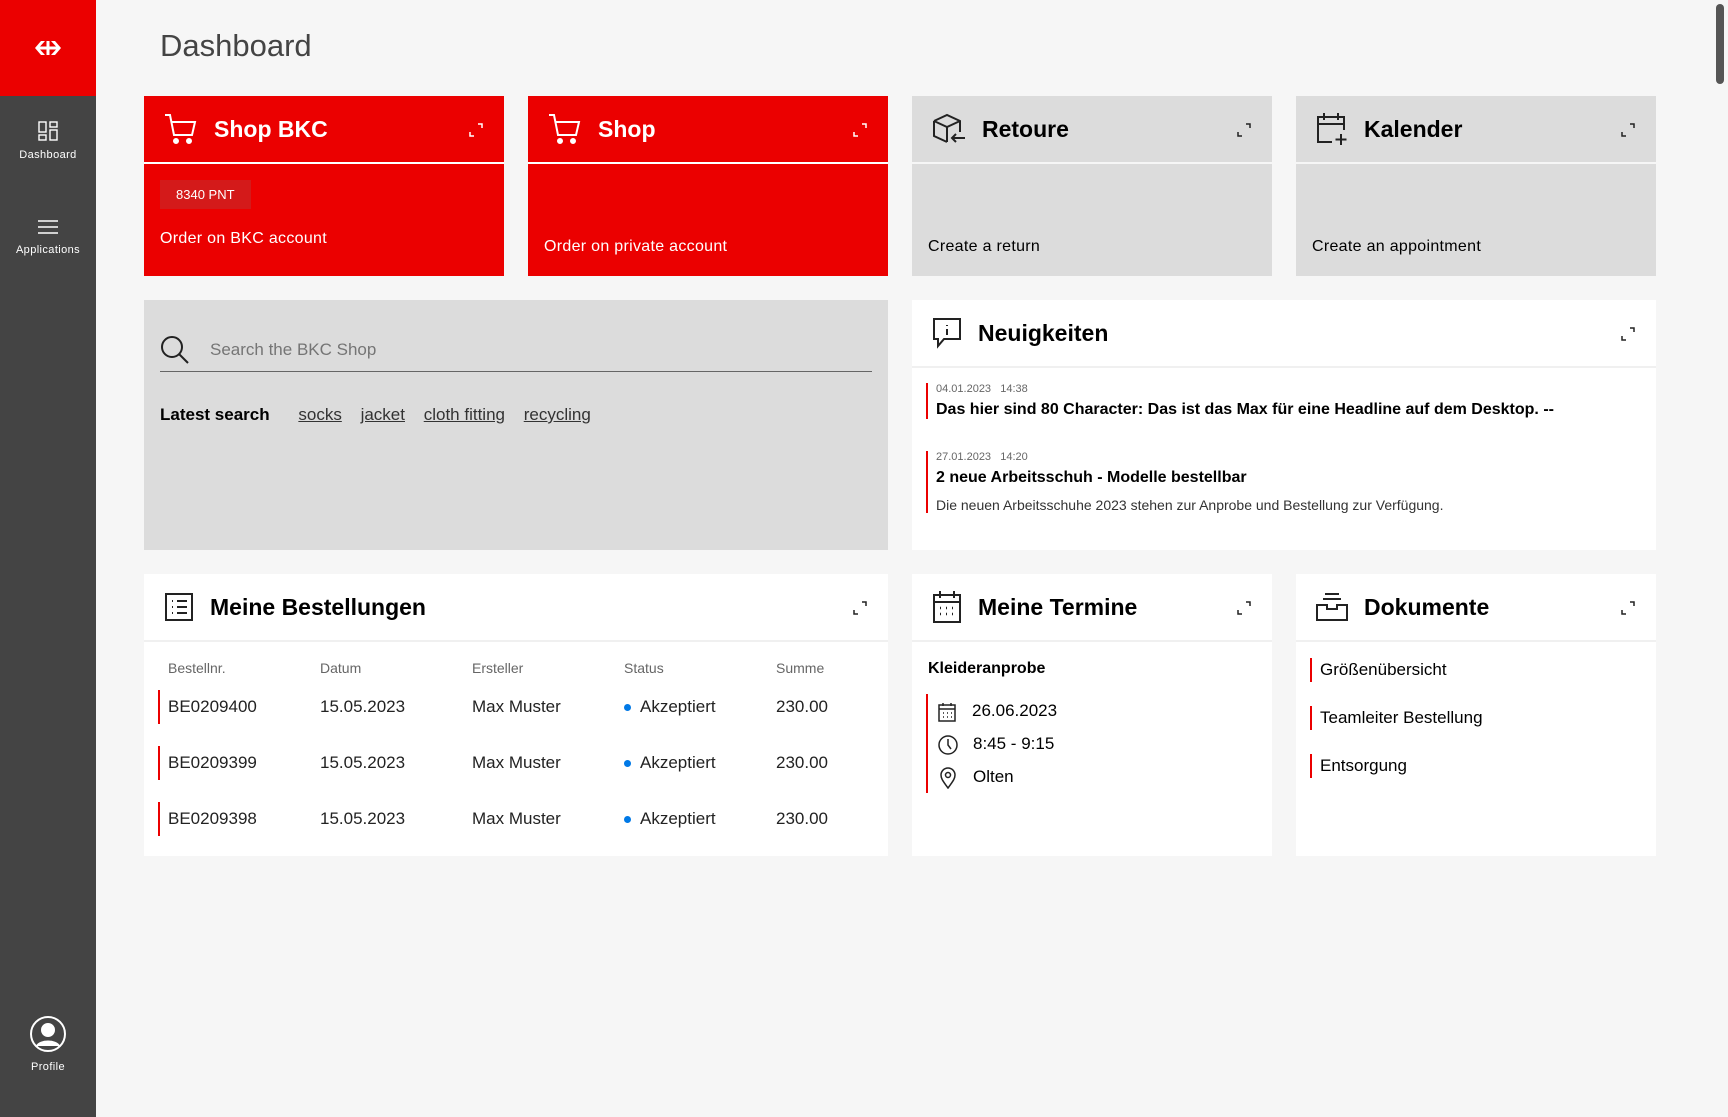 The height and width of the screenshot is (1117, 1728). I want to click on latest-search-link: socks, so click(320, 414).